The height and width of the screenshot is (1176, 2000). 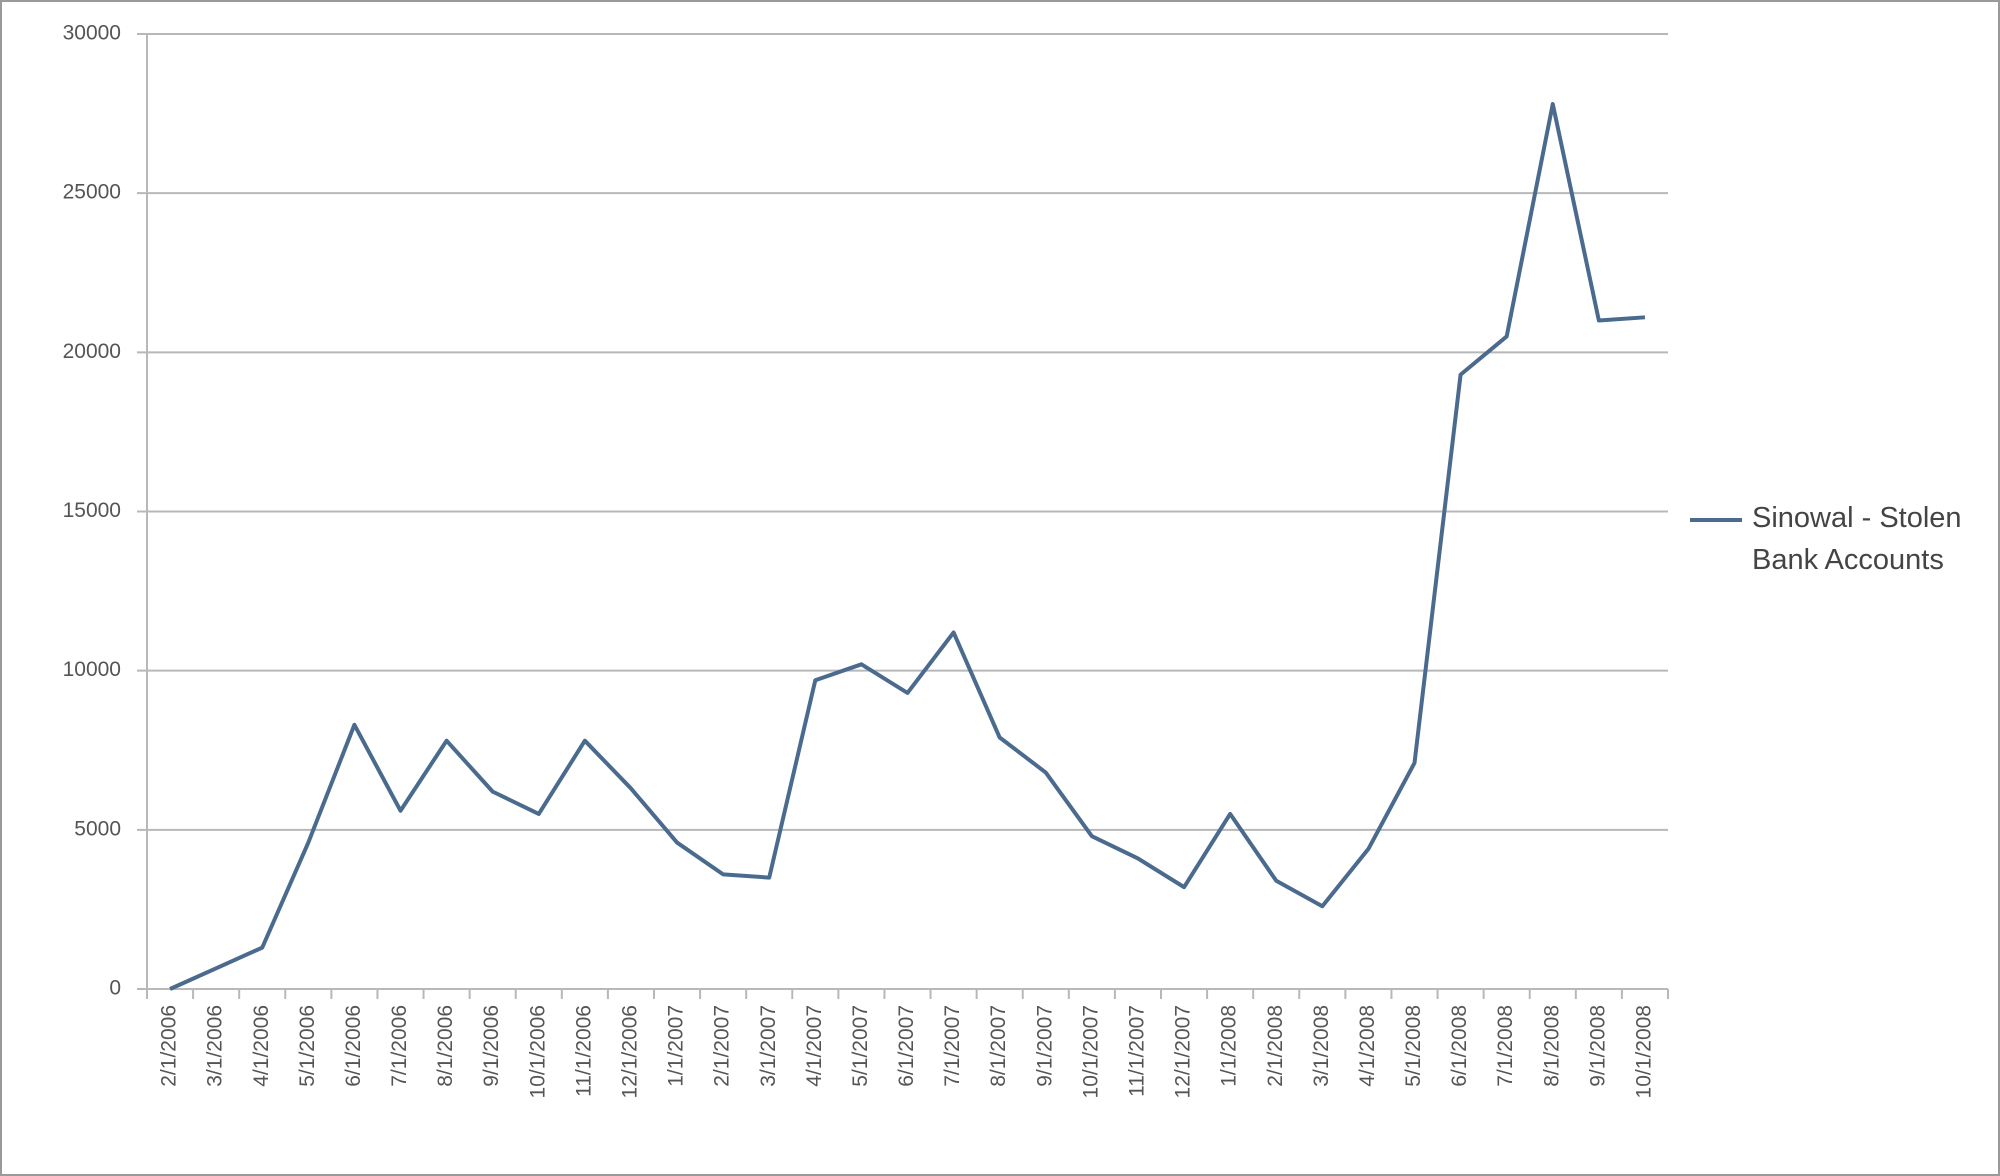 I want to click on x-tick-label: 5/1/2007, so click(x=860, y=1046).